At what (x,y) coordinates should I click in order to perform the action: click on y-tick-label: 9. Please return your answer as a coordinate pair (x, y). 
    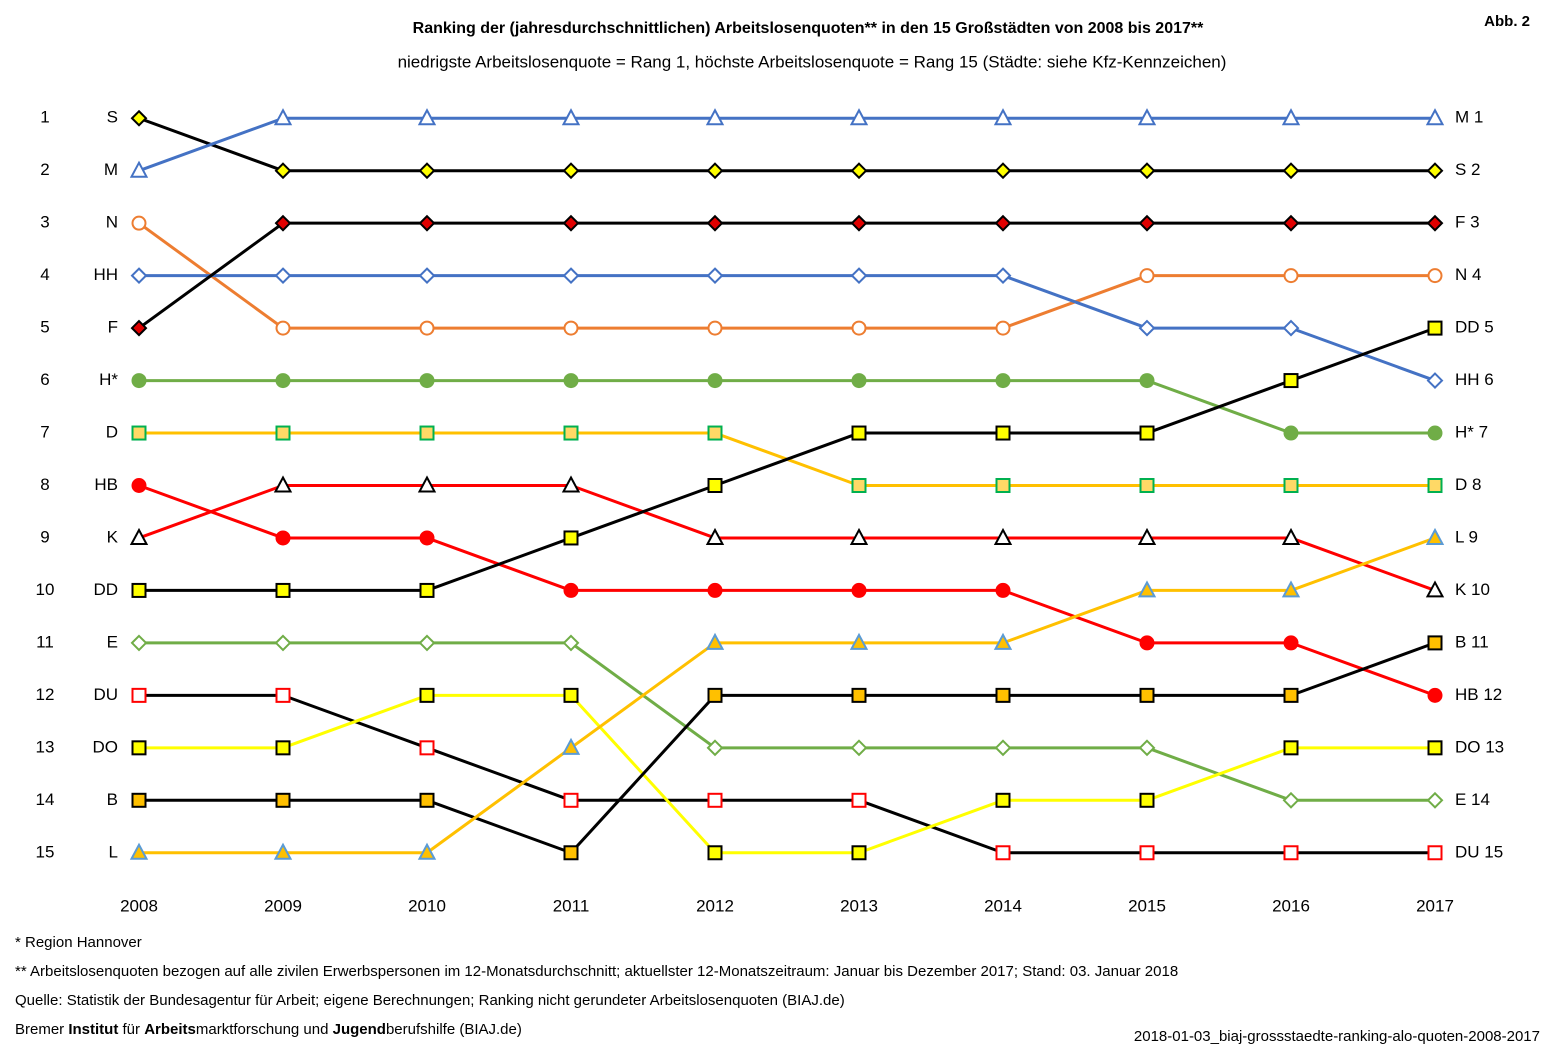
    Looking at the image, I should click on (44, 536).